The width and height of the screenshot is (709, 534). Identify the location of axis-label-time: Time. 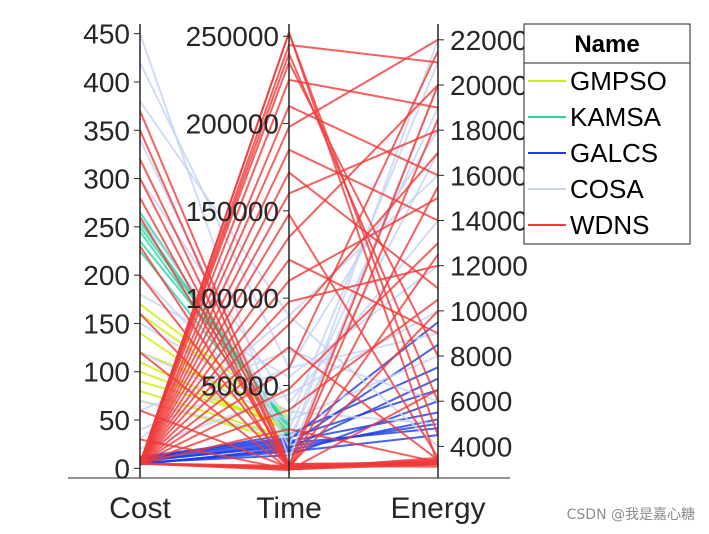
(289, 508).